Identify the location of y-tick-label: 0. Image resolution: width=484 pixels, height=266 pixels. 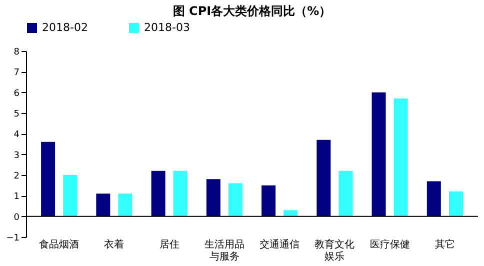
(17, 217).